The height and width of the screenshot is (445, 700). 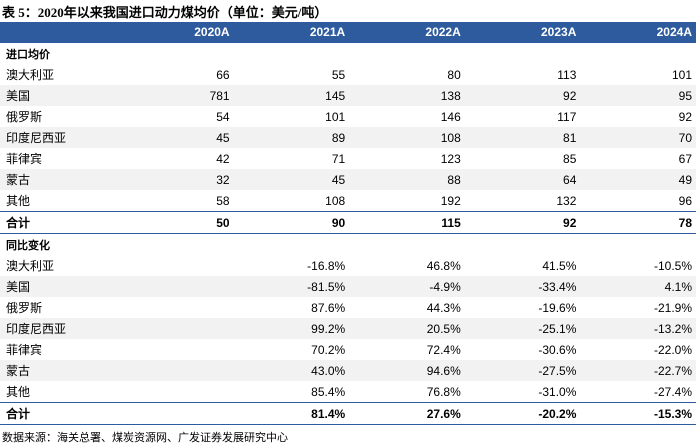 What do you see at coordinates (638, 32) in the screenshot?
I see `column-header: 2024A` at bounding box center [638, 32].